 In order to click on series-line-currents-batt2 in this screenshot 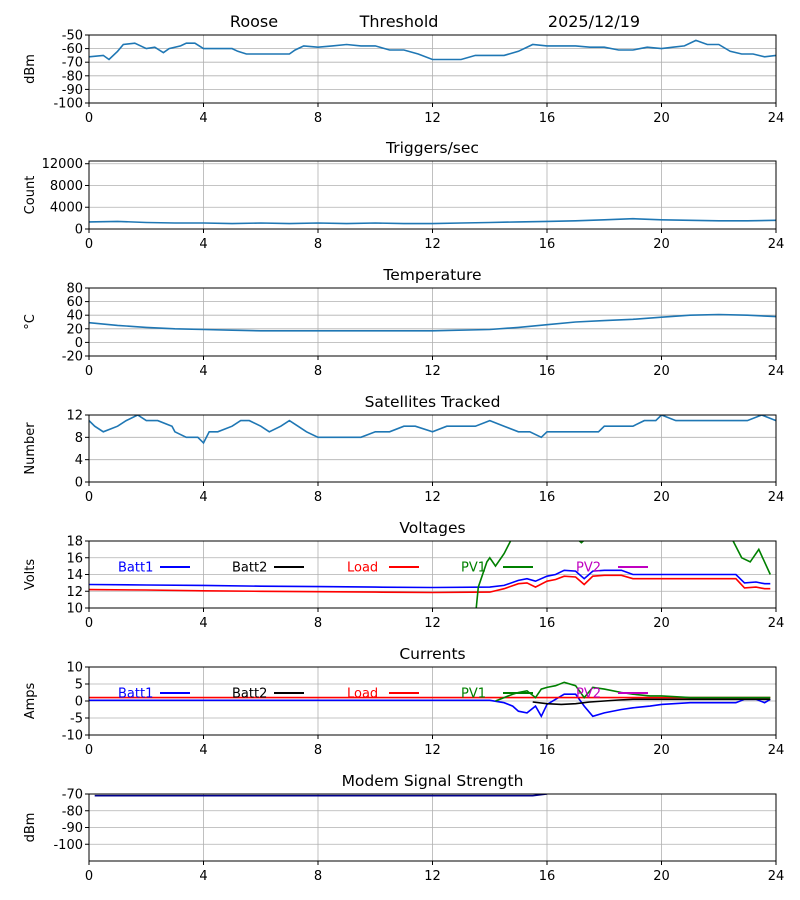, I will do `click(651, 702)`.